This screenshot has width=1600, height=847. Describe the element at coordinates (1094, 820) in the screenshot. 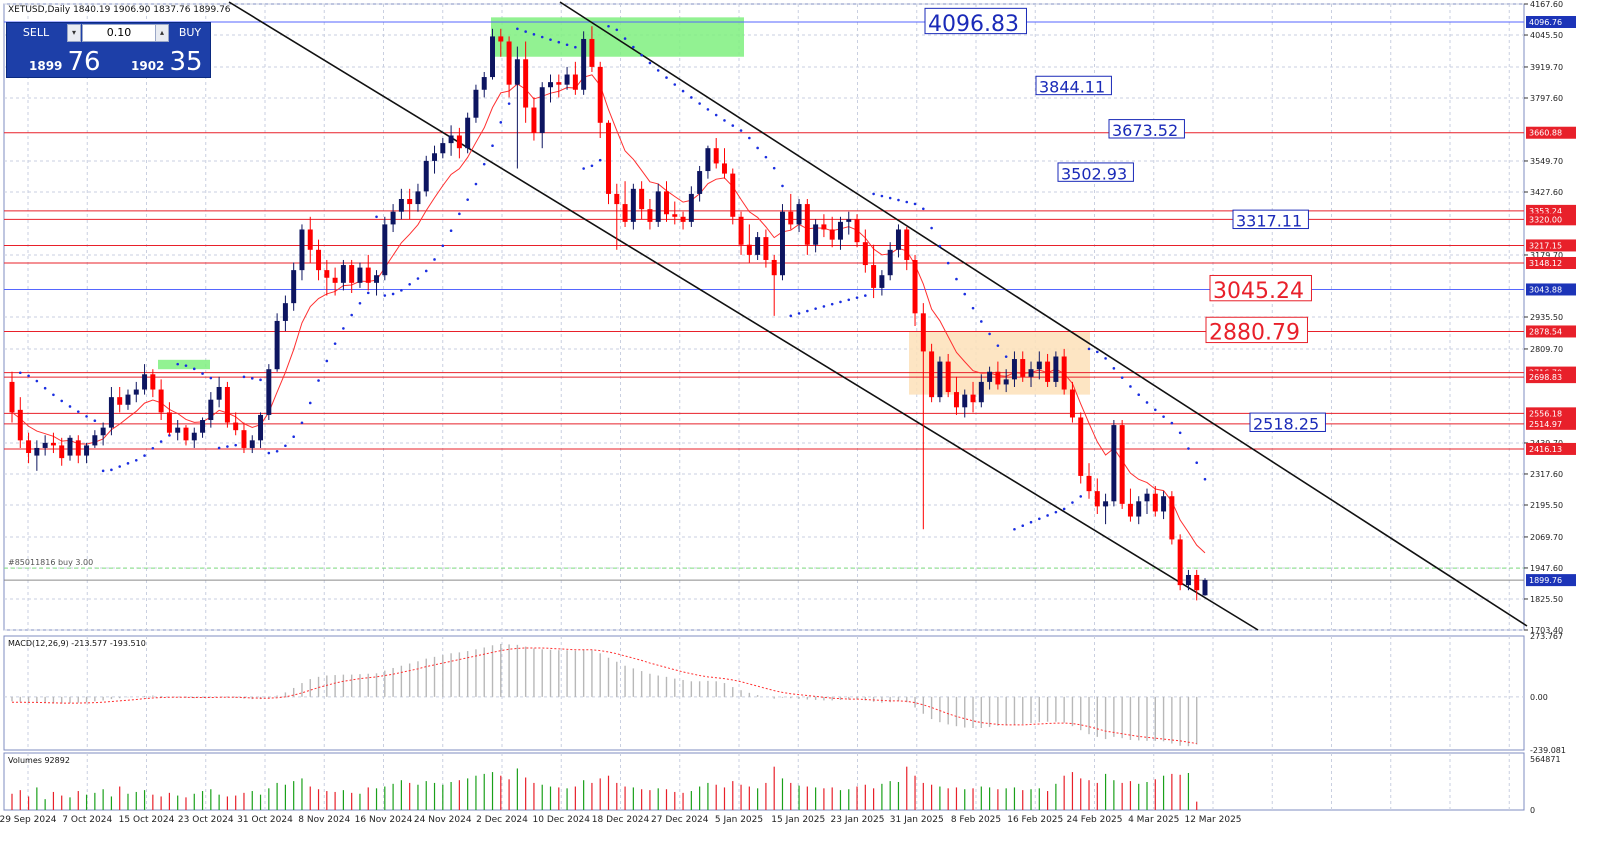

I see `x-tick-label: 24 Feb 2025` at that location.